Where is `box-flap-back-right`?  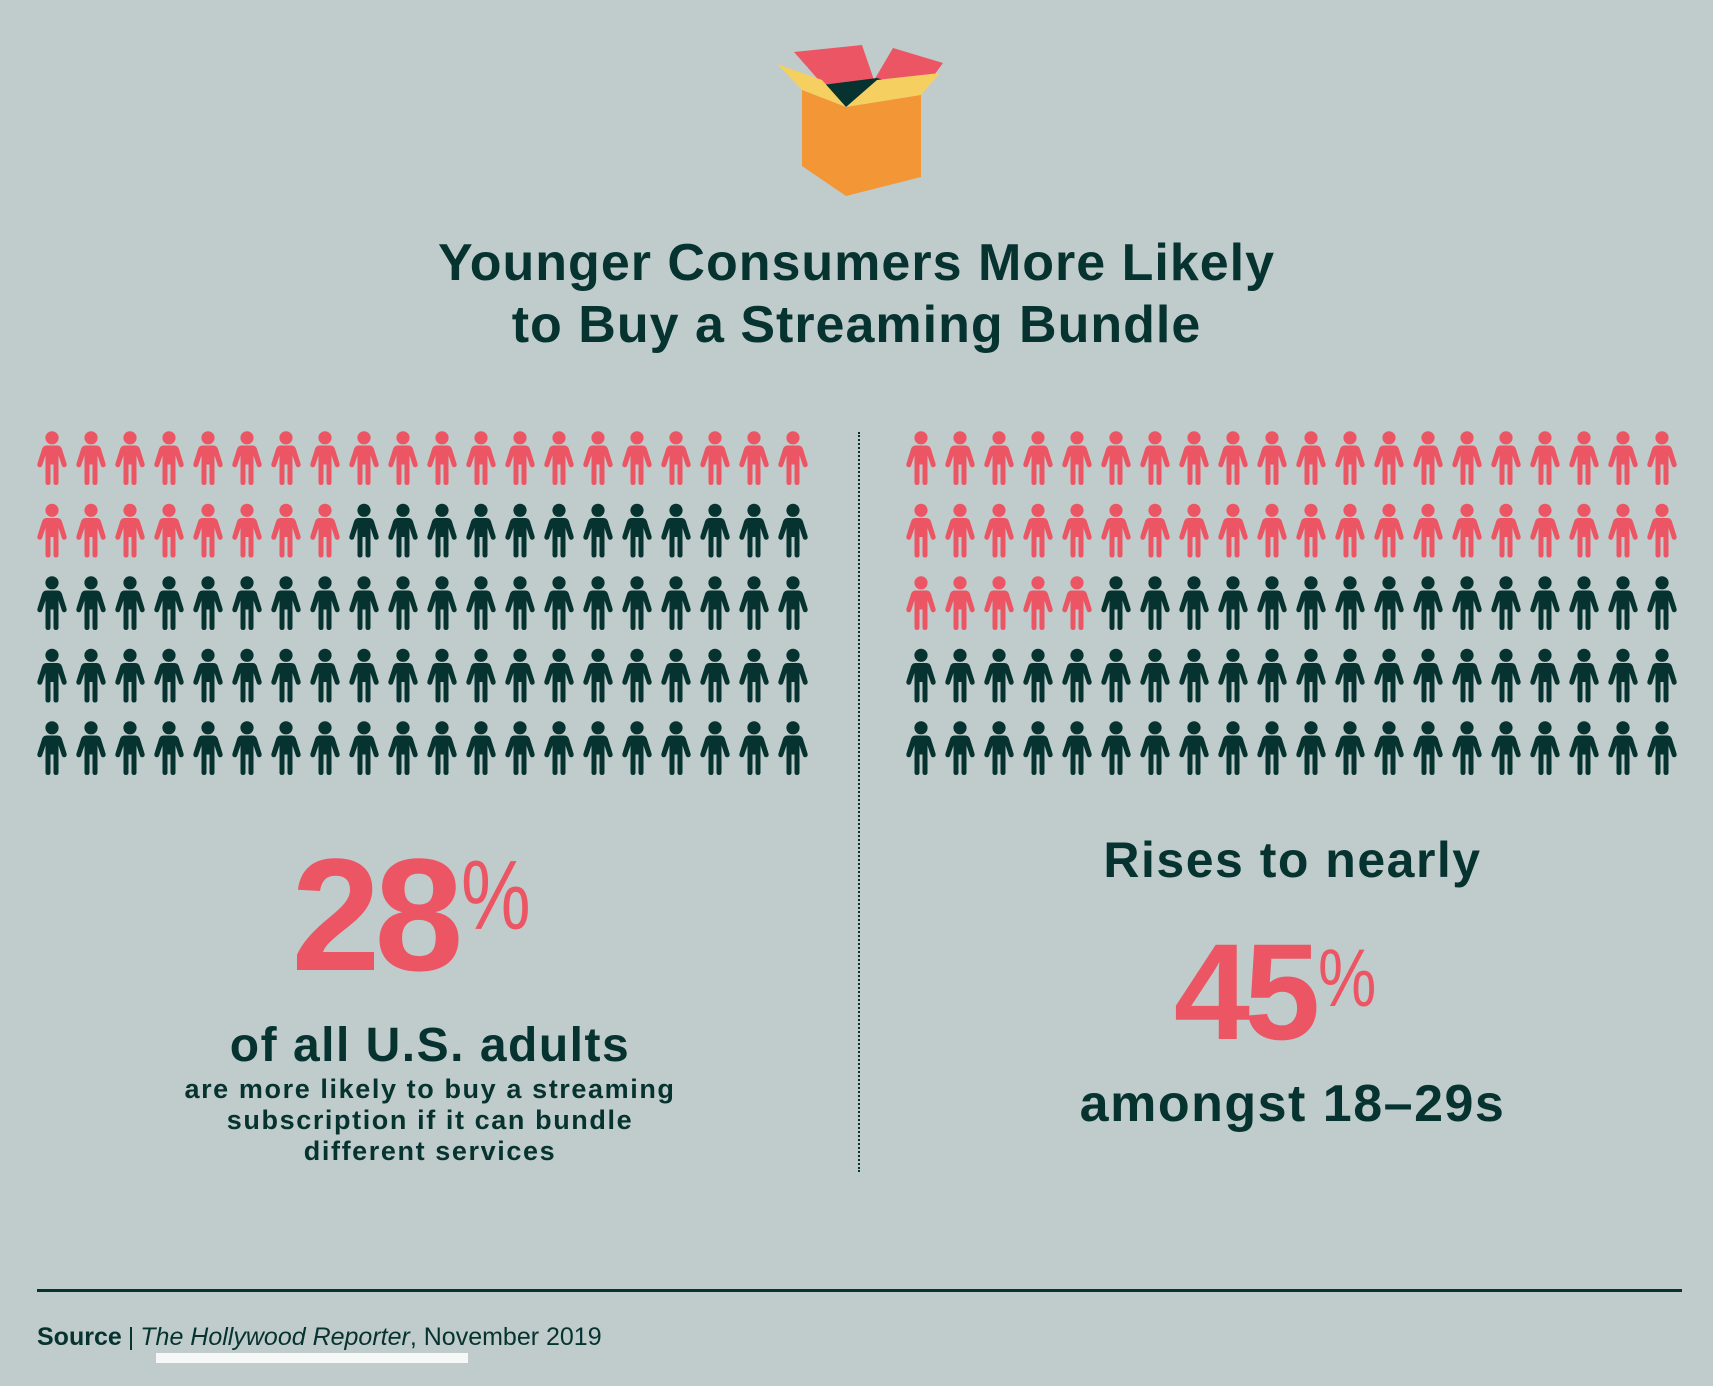
box-flap-back-right is located at coordinates (908, 65).